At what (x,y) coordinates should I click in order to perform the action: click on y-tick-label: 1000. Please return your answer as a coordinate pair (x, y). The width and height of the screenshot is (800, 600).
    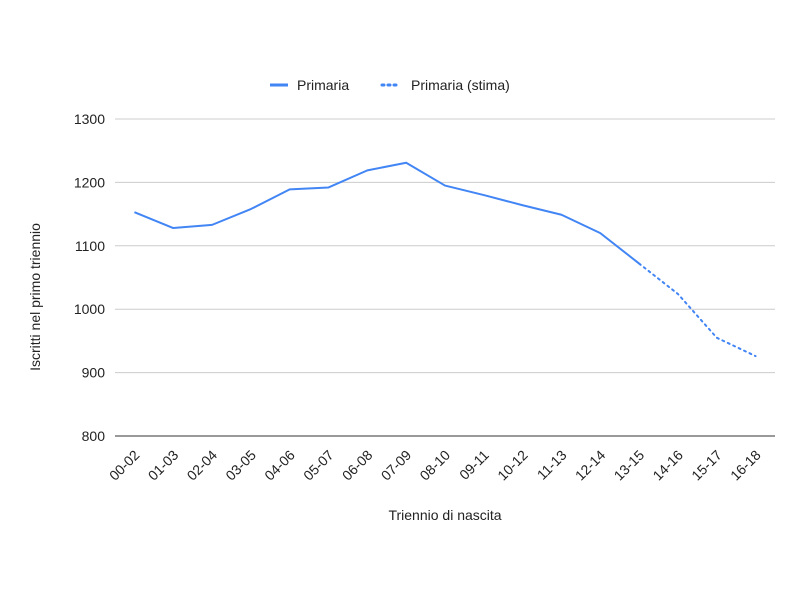
    Looking at the image, I should click on (89, 309).